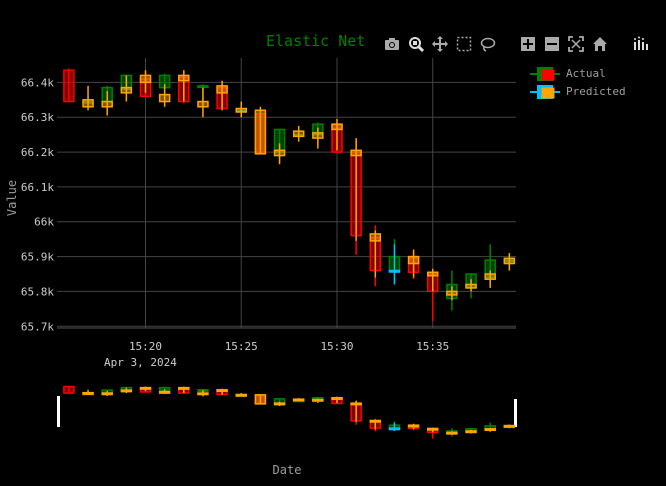 This screenshot has width=666, height=486. What do you see at coordinates (37, 204) in the screenshot?
I see `y-axis-ticks: 65.7k 65.8k 65.9k 66k 66.1k 66.2k 66.3k 66.4k` at bounding box center [37, 204].